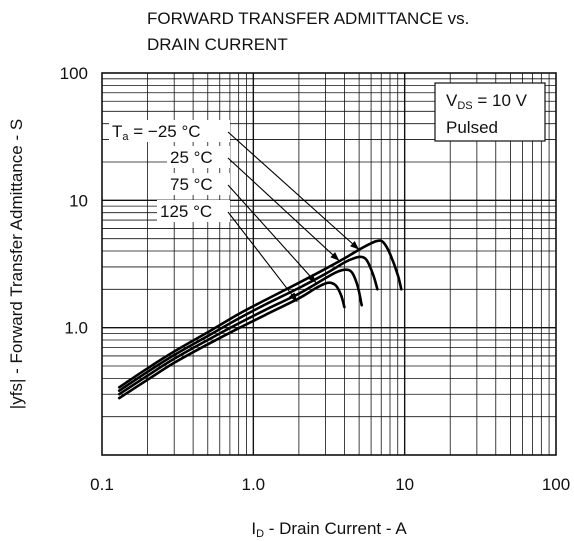 The image size is (574, 541). What do you see at coordinates (404, 484) in the screenshot?
I see `x-tick-label: 10` at bounding box center [404, 484].